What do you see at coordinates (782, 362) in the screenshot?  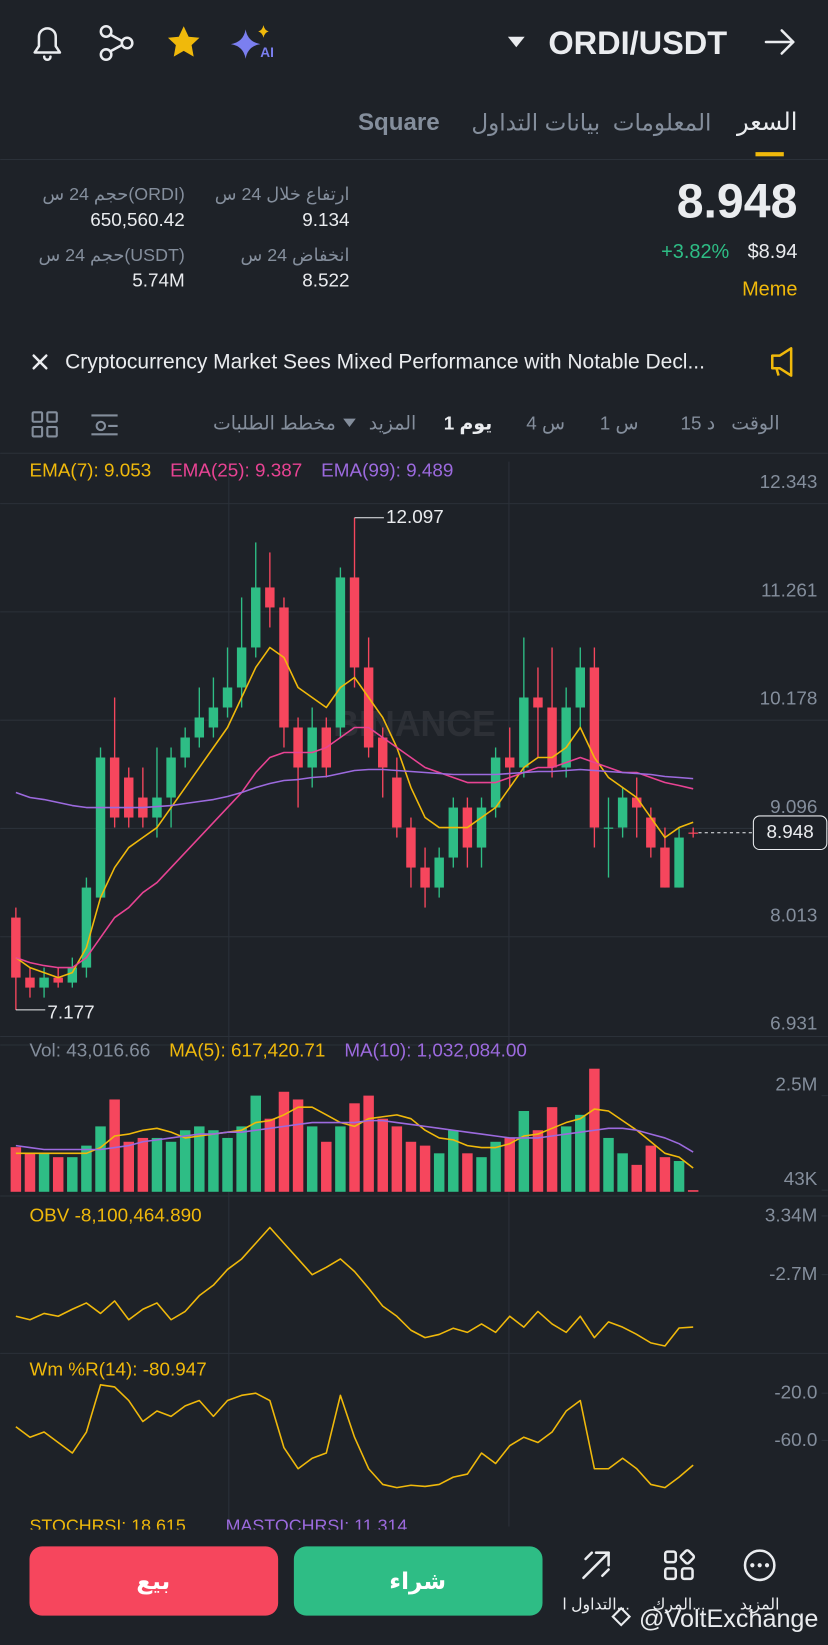 I see `announcement-icon` at bounding box center [782, 362].